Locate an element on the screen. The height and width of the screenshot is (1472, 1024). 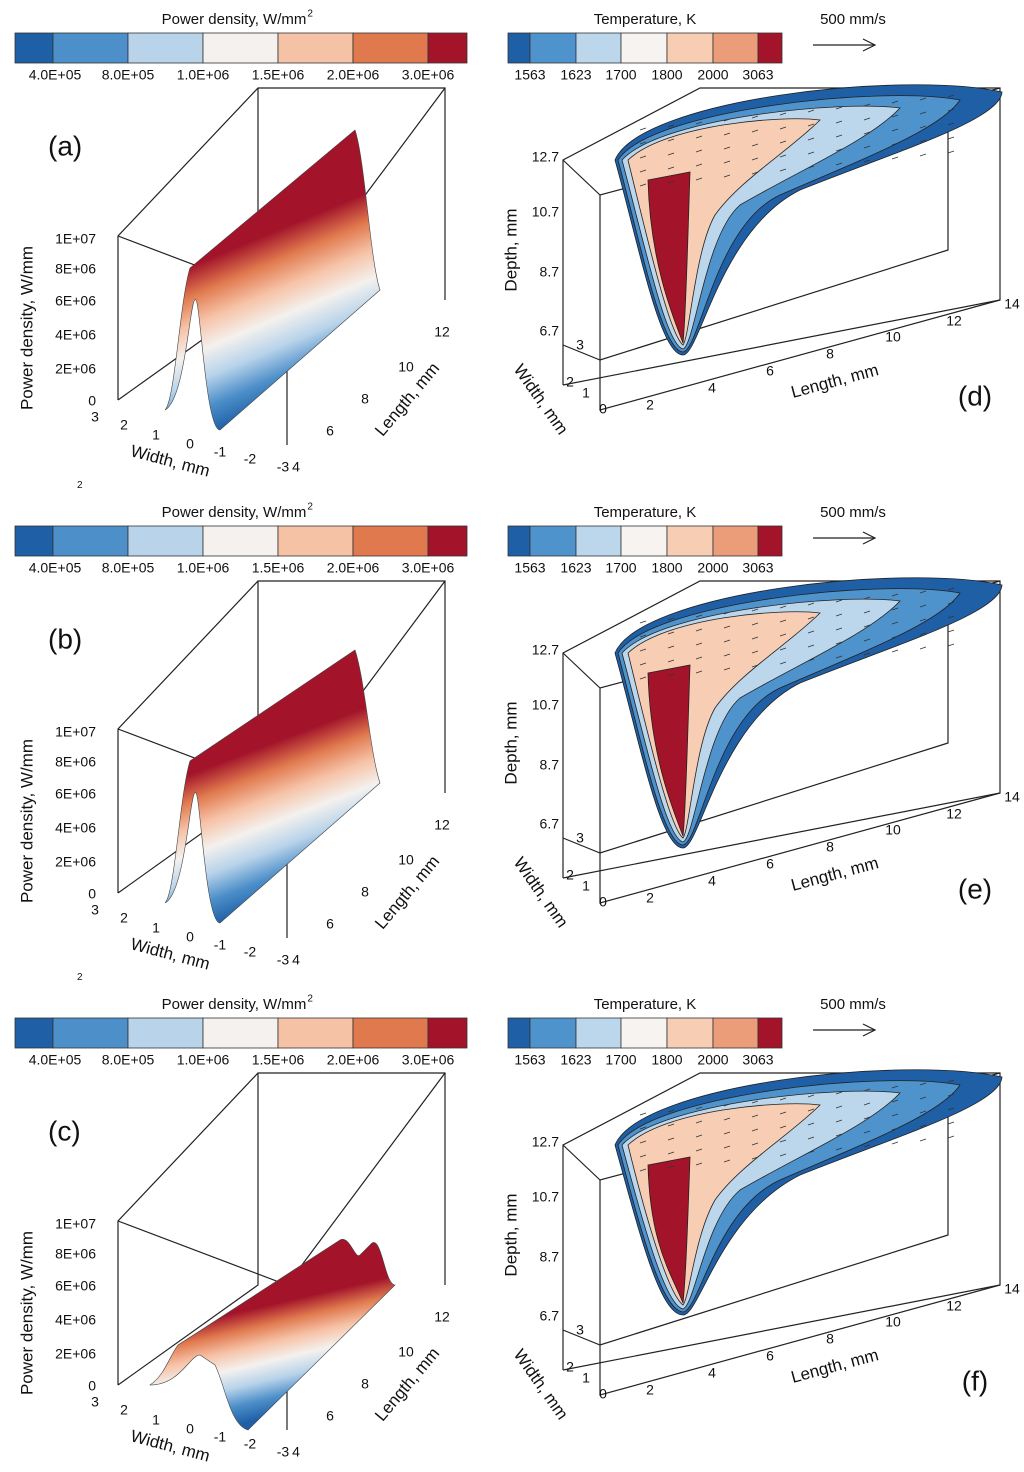
depth-axis-label: Depth, mm is located at coordinates (510, 742).